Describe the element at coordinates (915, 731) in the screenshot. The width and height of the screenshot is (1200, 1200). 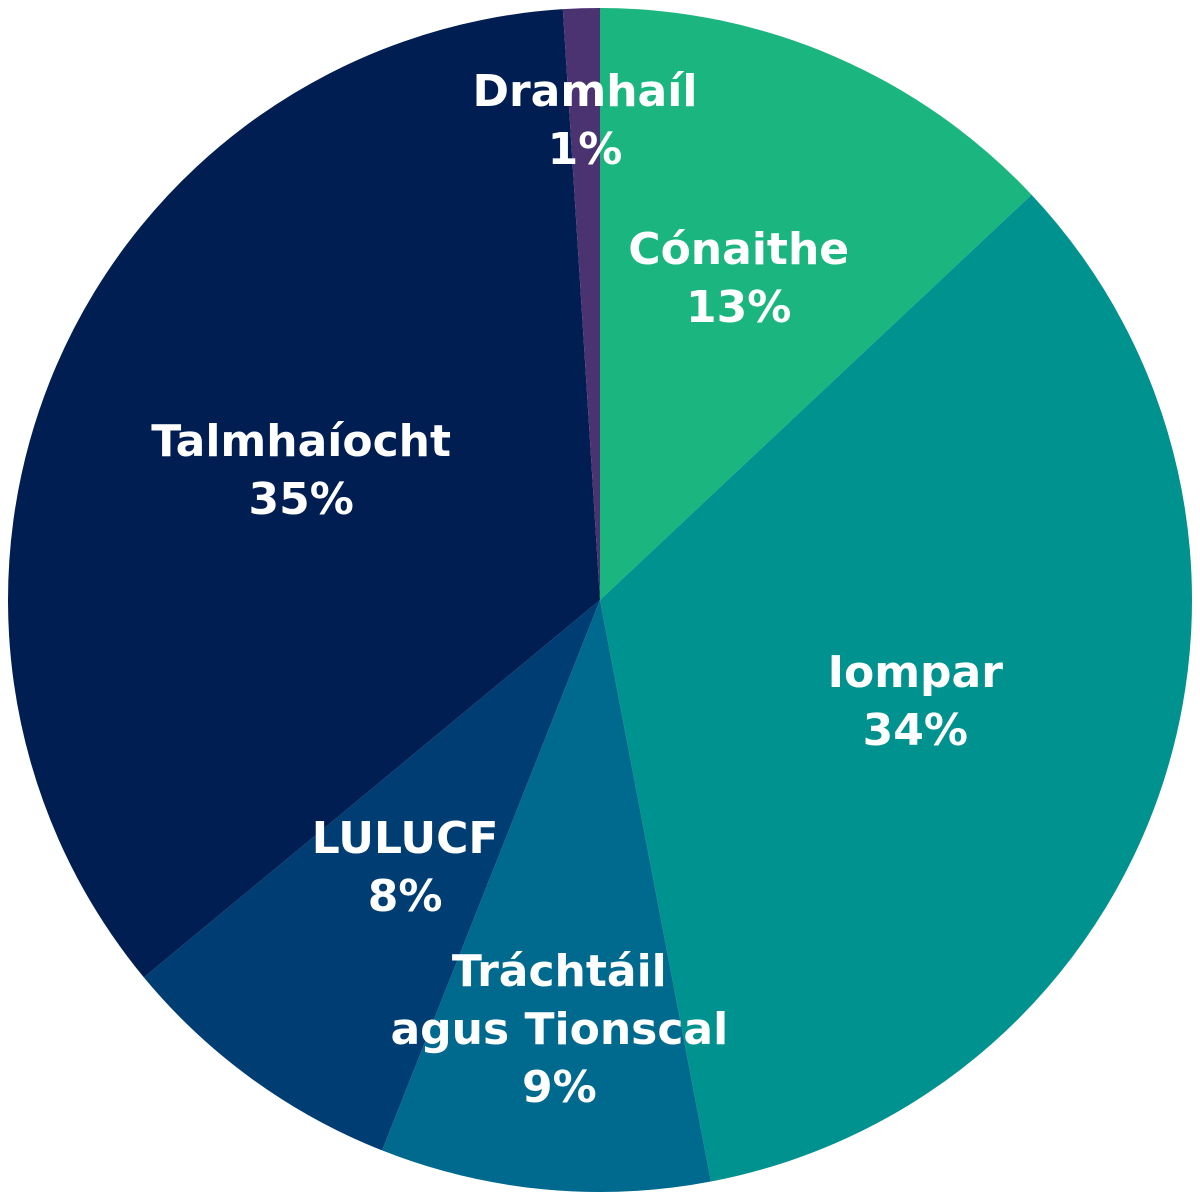
I see `value-label: 34%` at that location.